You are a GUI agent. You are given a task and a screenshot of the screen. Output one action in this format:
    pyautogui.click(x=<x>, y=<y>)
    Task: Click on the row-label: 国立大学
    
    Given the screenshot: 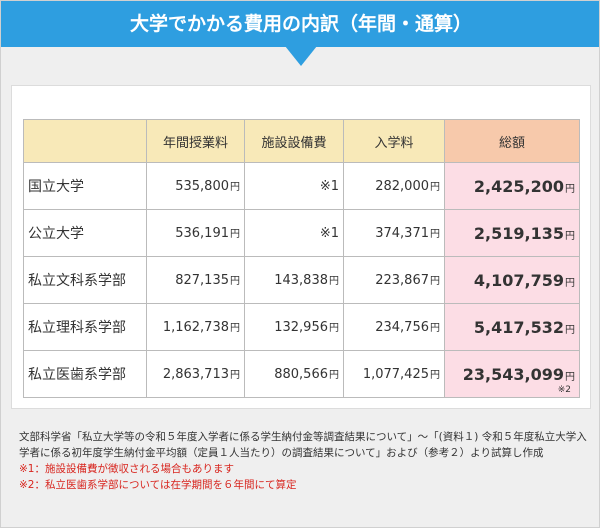 What is the action you would take?
    pyautogui.click(x=85, y=186)
    